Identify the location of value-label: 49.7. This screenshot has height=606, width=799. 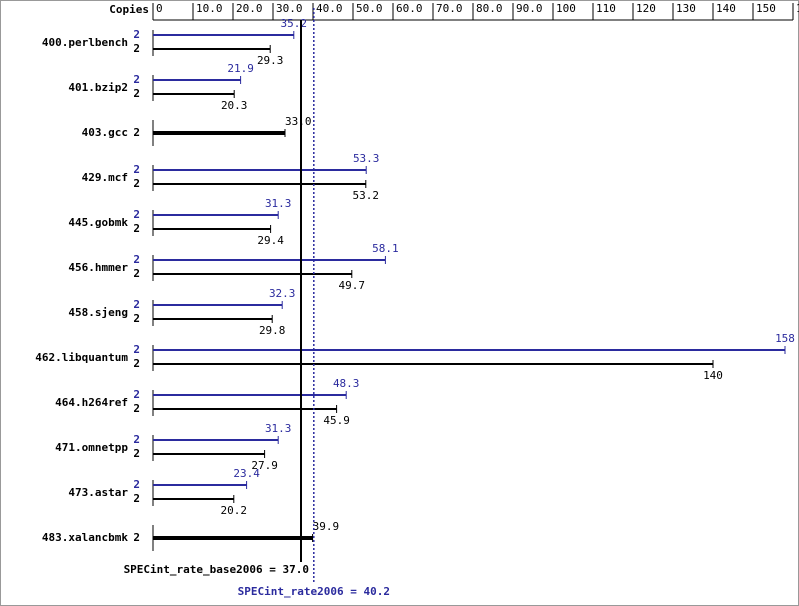
(352, 285).